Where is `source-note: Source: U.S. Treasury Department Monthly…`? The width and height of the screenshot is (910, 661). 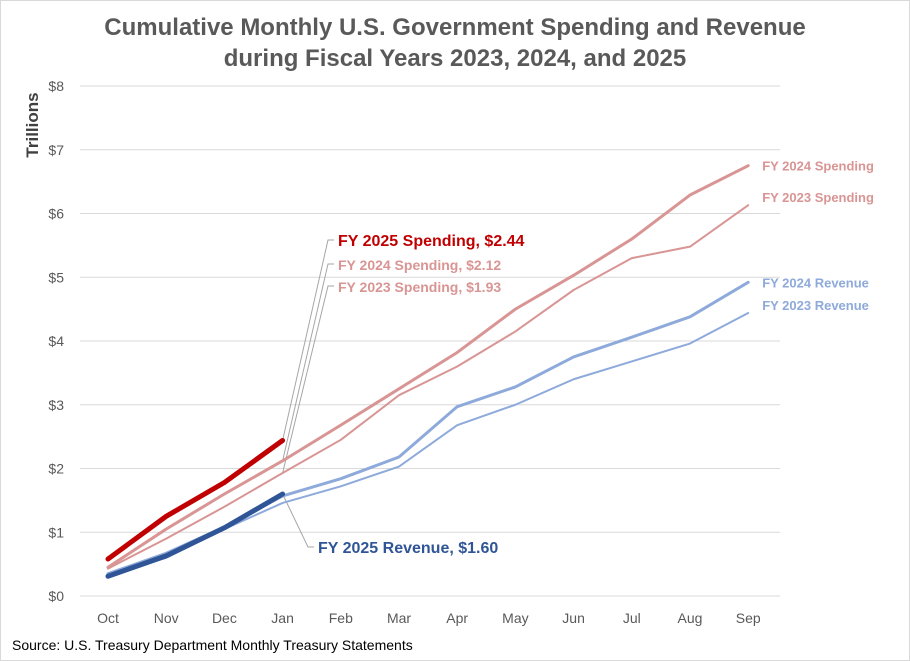 source-note: Source: U.S. Treasury Department Monthly… is located at coordinates (212, 645).